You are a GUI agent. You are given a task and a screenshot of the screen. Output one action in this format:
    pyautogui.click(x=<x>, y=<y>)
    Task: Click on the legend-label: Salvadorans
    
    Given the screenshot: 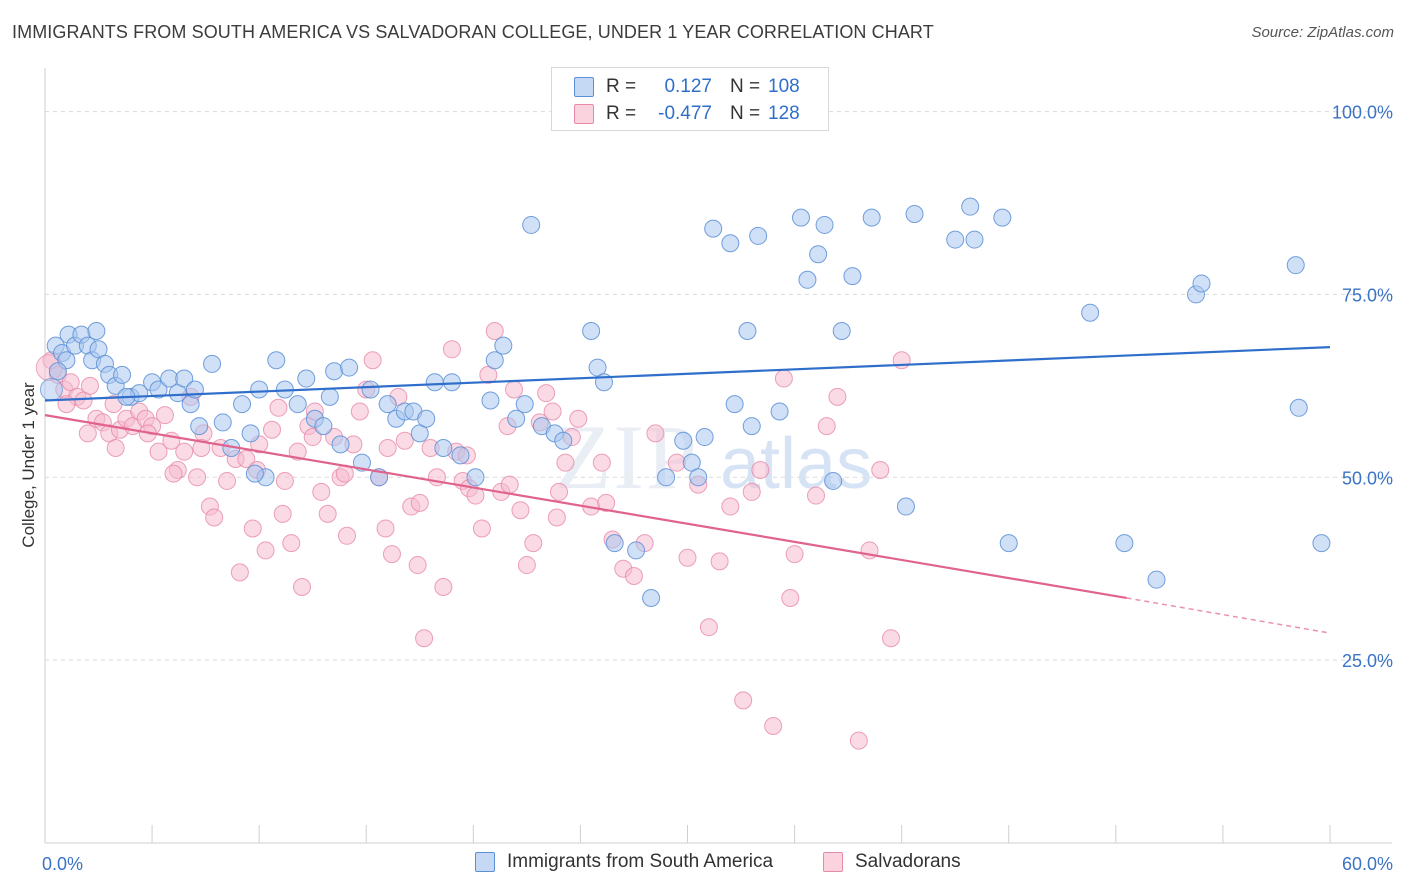 What is the action you would take?
    pyautogui.click(x=908, y=861)
    